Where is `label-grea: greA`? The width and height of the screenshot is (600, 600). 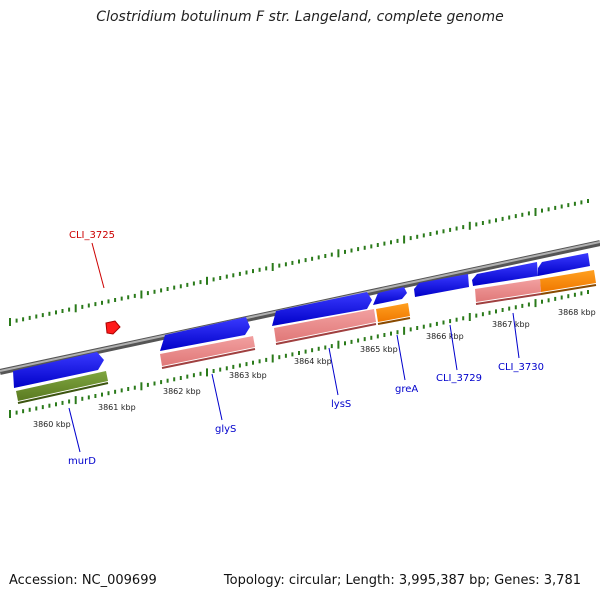
label-grea: greA is located at coordinates (406, 389).